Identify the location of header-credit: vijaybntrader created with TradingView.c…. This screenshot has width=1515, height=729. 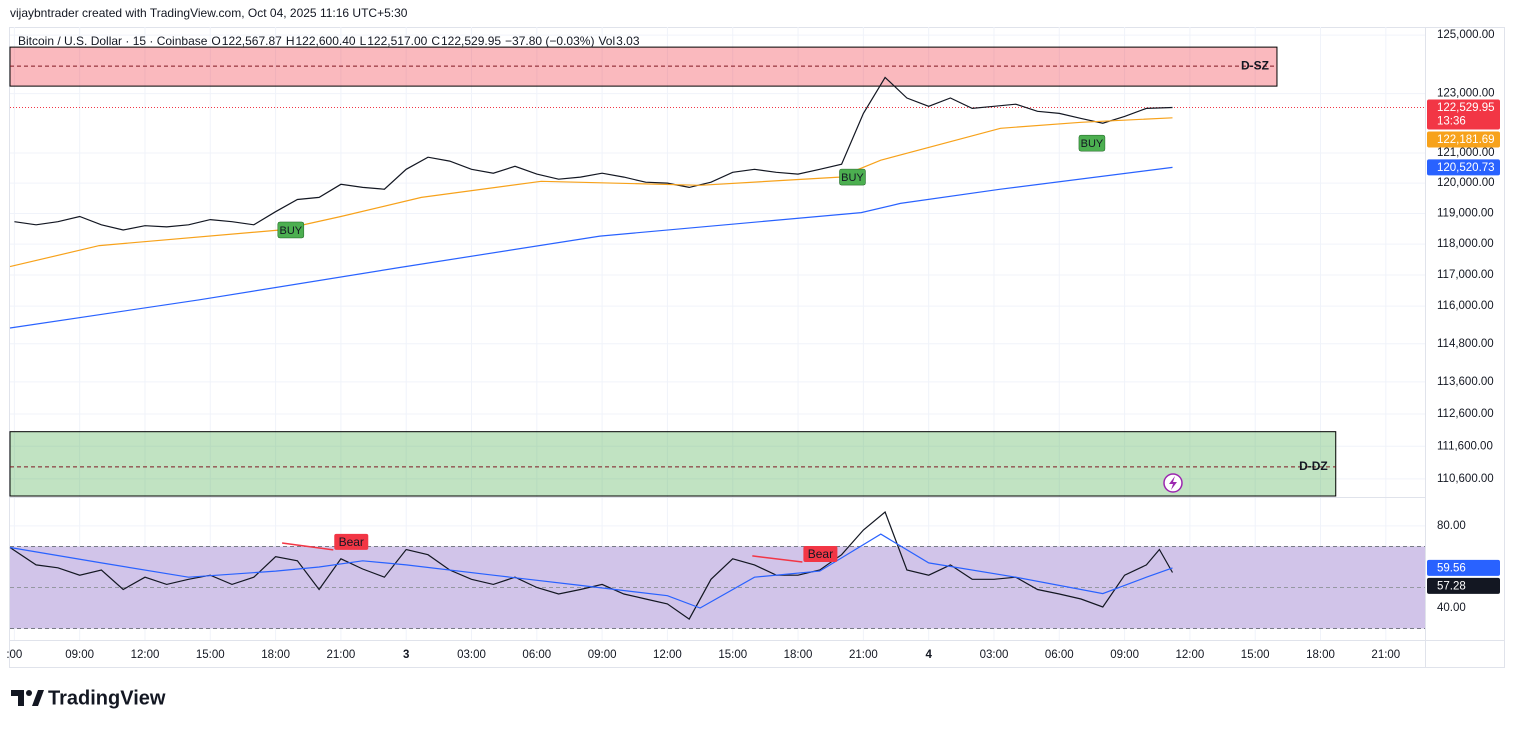
(209, 13).